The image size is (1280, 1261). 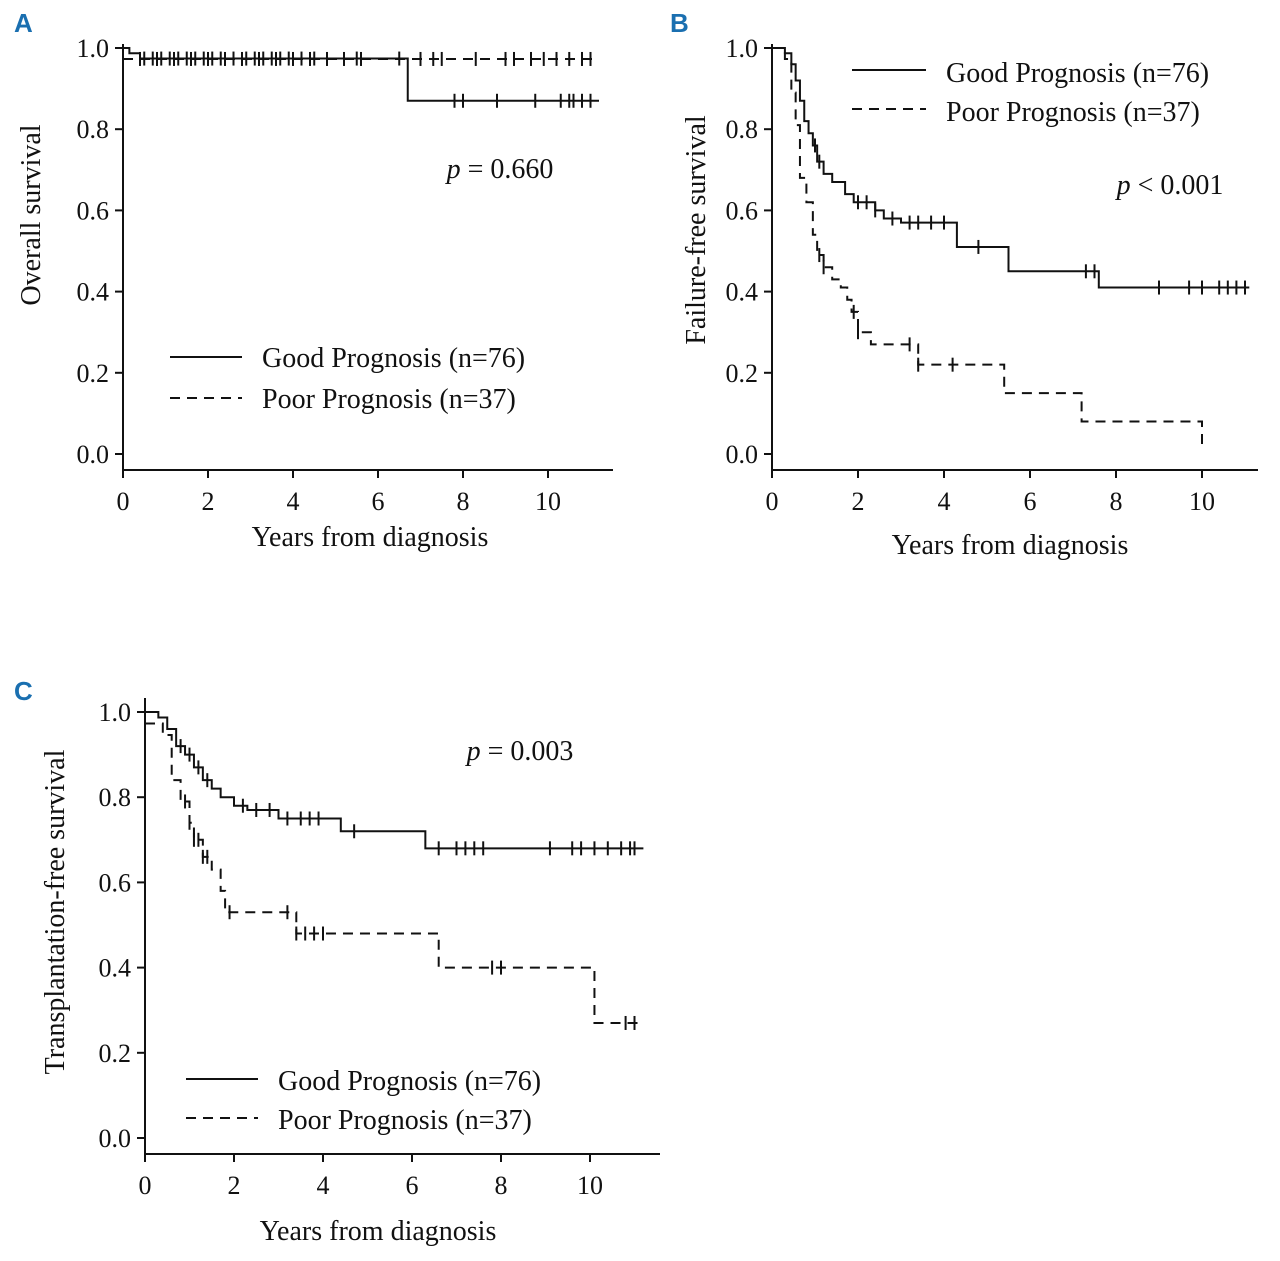 I want to click on p-value-text: < 0.001, so click(x=1177, y=185).